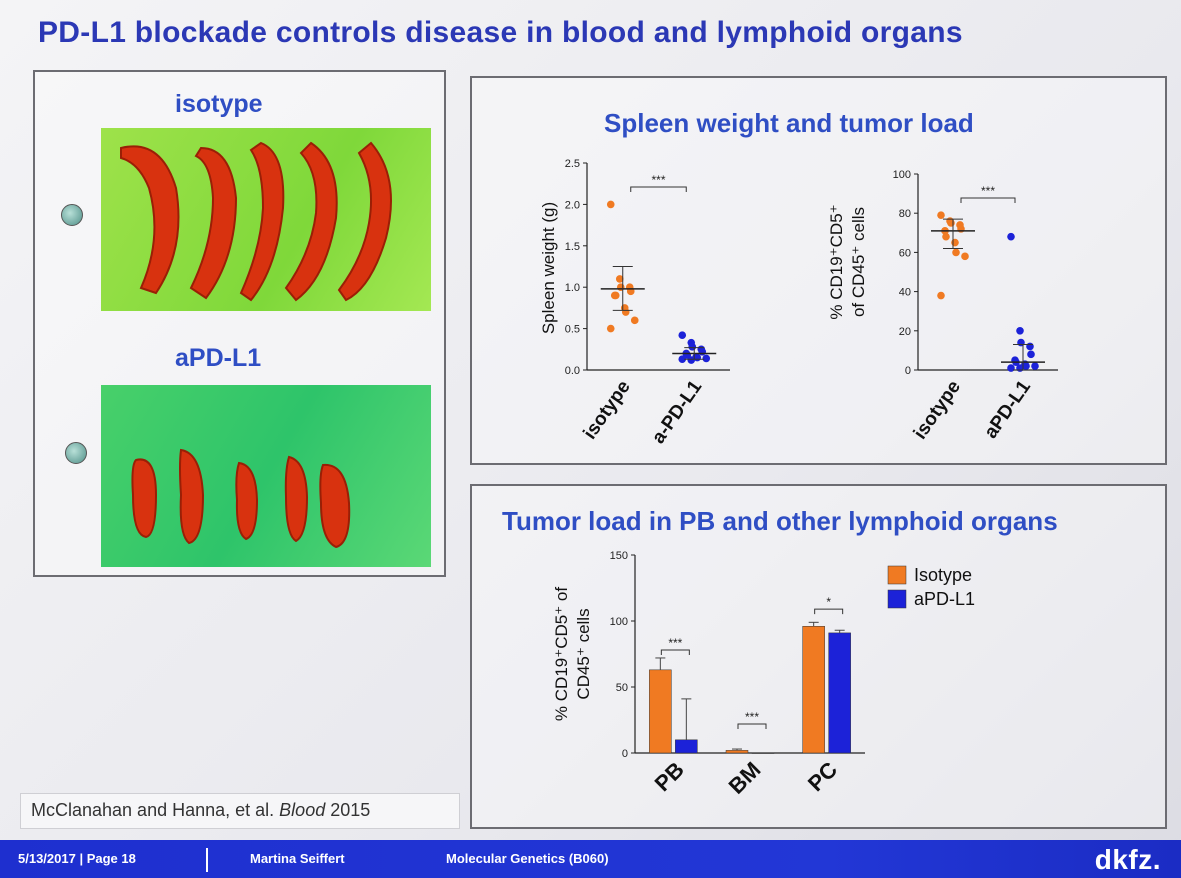  I want to click on x-tick-label: aPD-L1, so click(1007, 409).